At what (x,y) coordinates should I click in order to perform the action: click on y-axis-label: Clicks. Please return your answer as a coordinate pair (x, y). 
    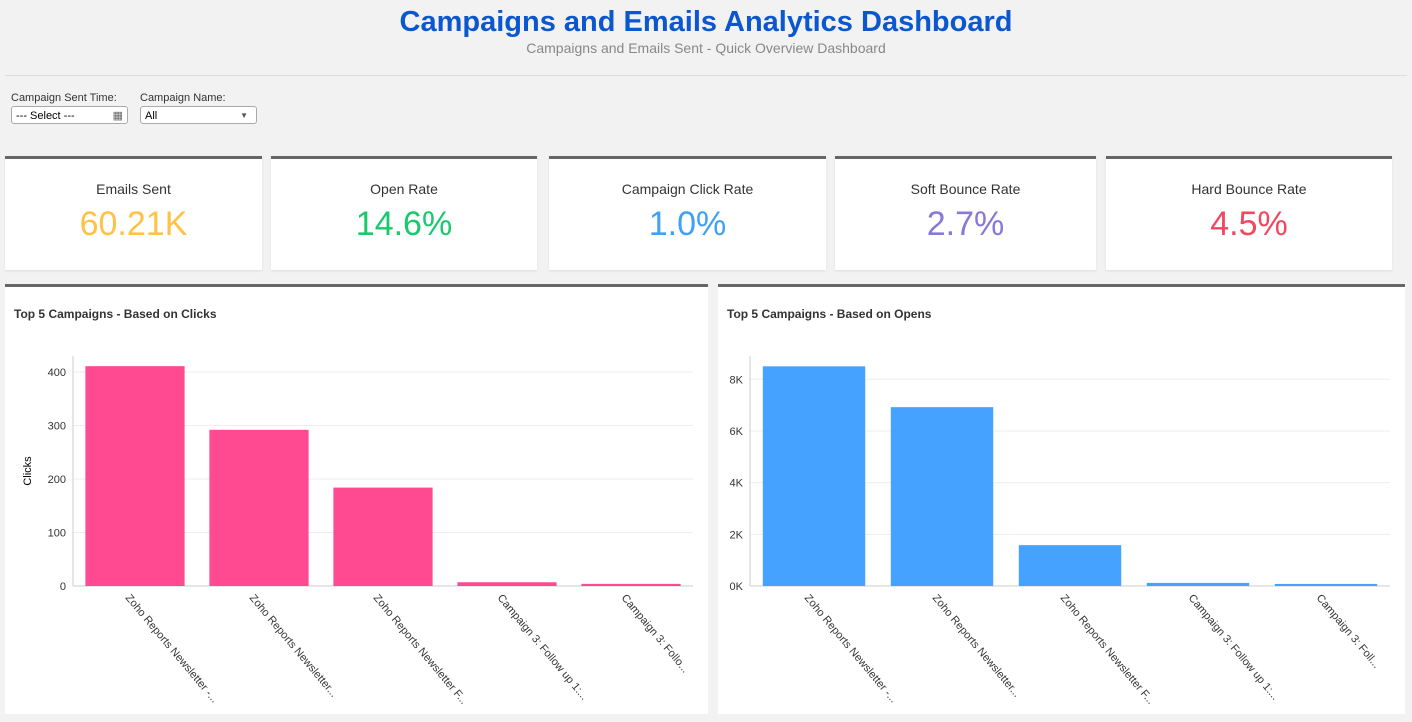
    Looking at the image, I should click on (28, 471).